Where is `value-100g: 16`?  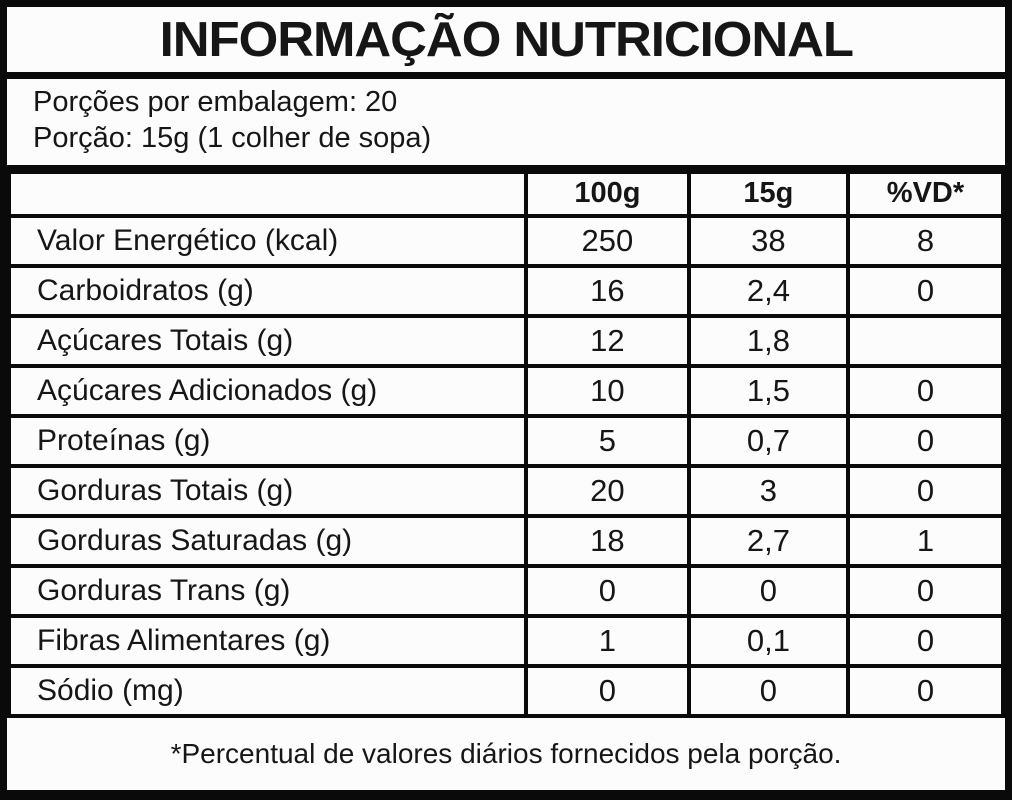
value-100g: 16 is located at coordinates (607, 290).